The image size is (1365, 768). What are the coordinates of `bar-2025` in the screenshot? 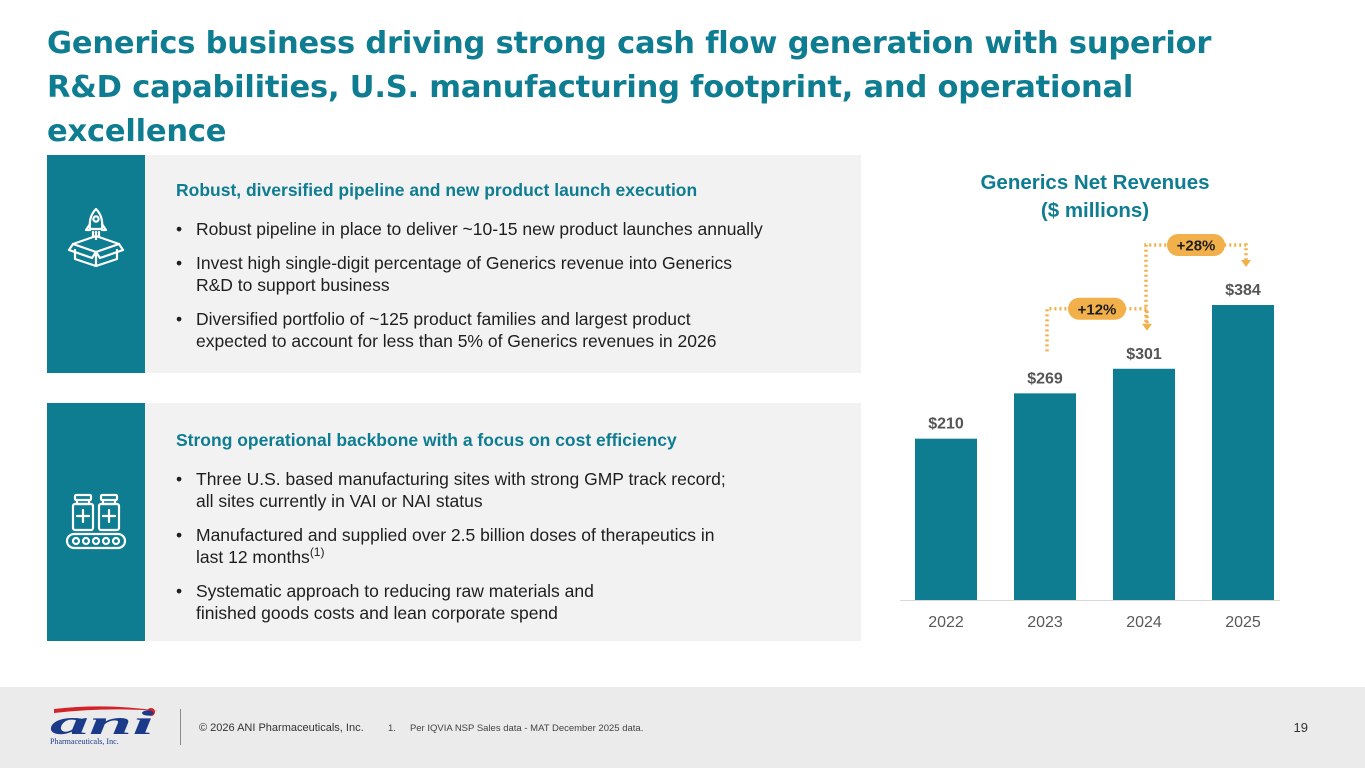 It's located at (1243, 452).